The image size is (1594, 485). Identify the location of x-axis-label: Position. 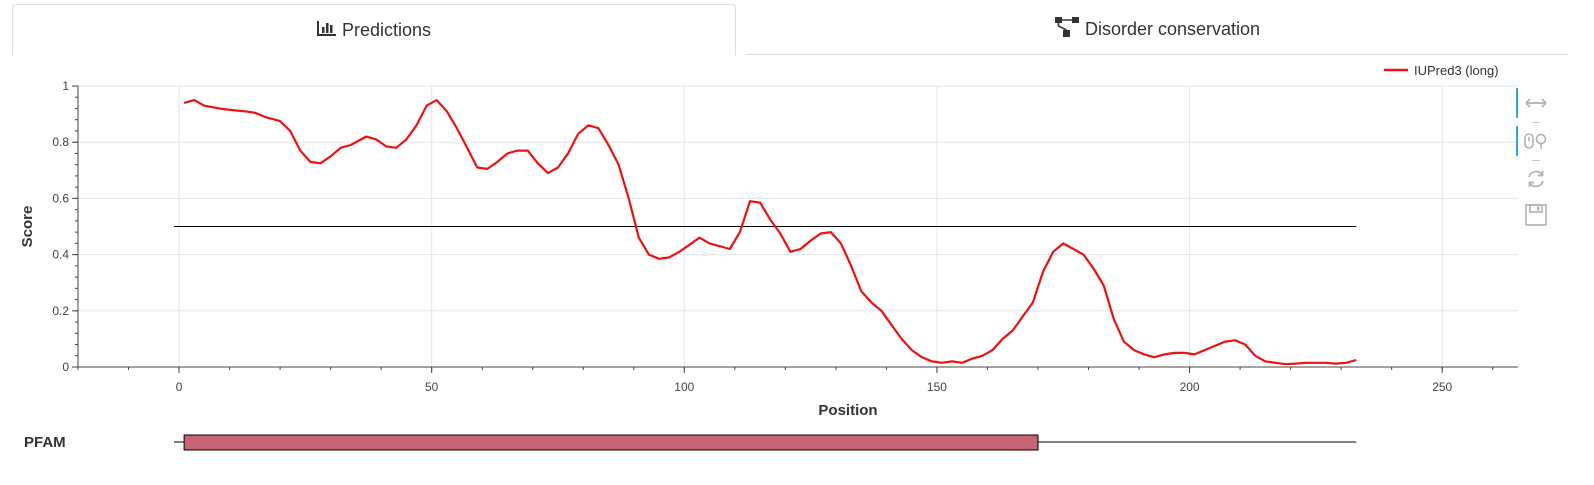
(847, 410).